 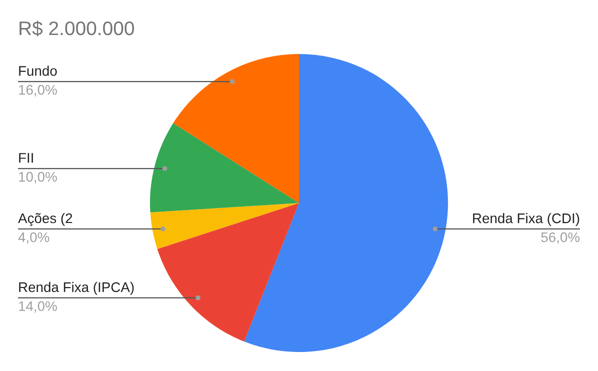 What do you see at coordinates (26, 158) in the screenshot?
I see `slice-label: FII` at bounding box center [26, 158].